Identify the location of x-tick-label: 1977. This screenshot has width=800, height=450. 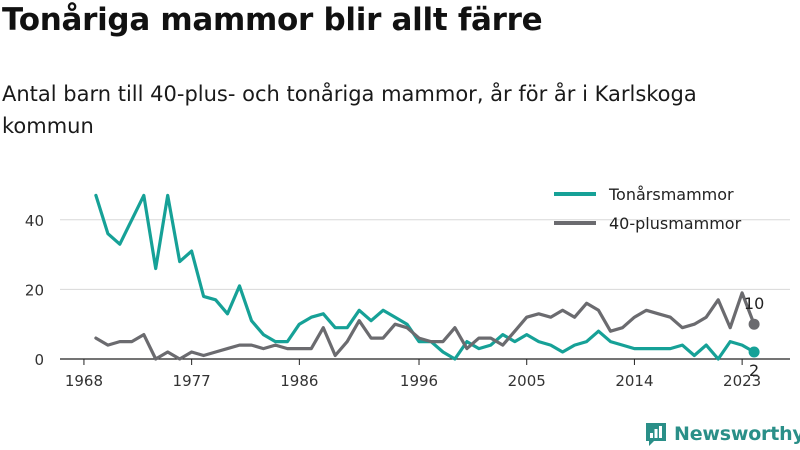
(192, 381).